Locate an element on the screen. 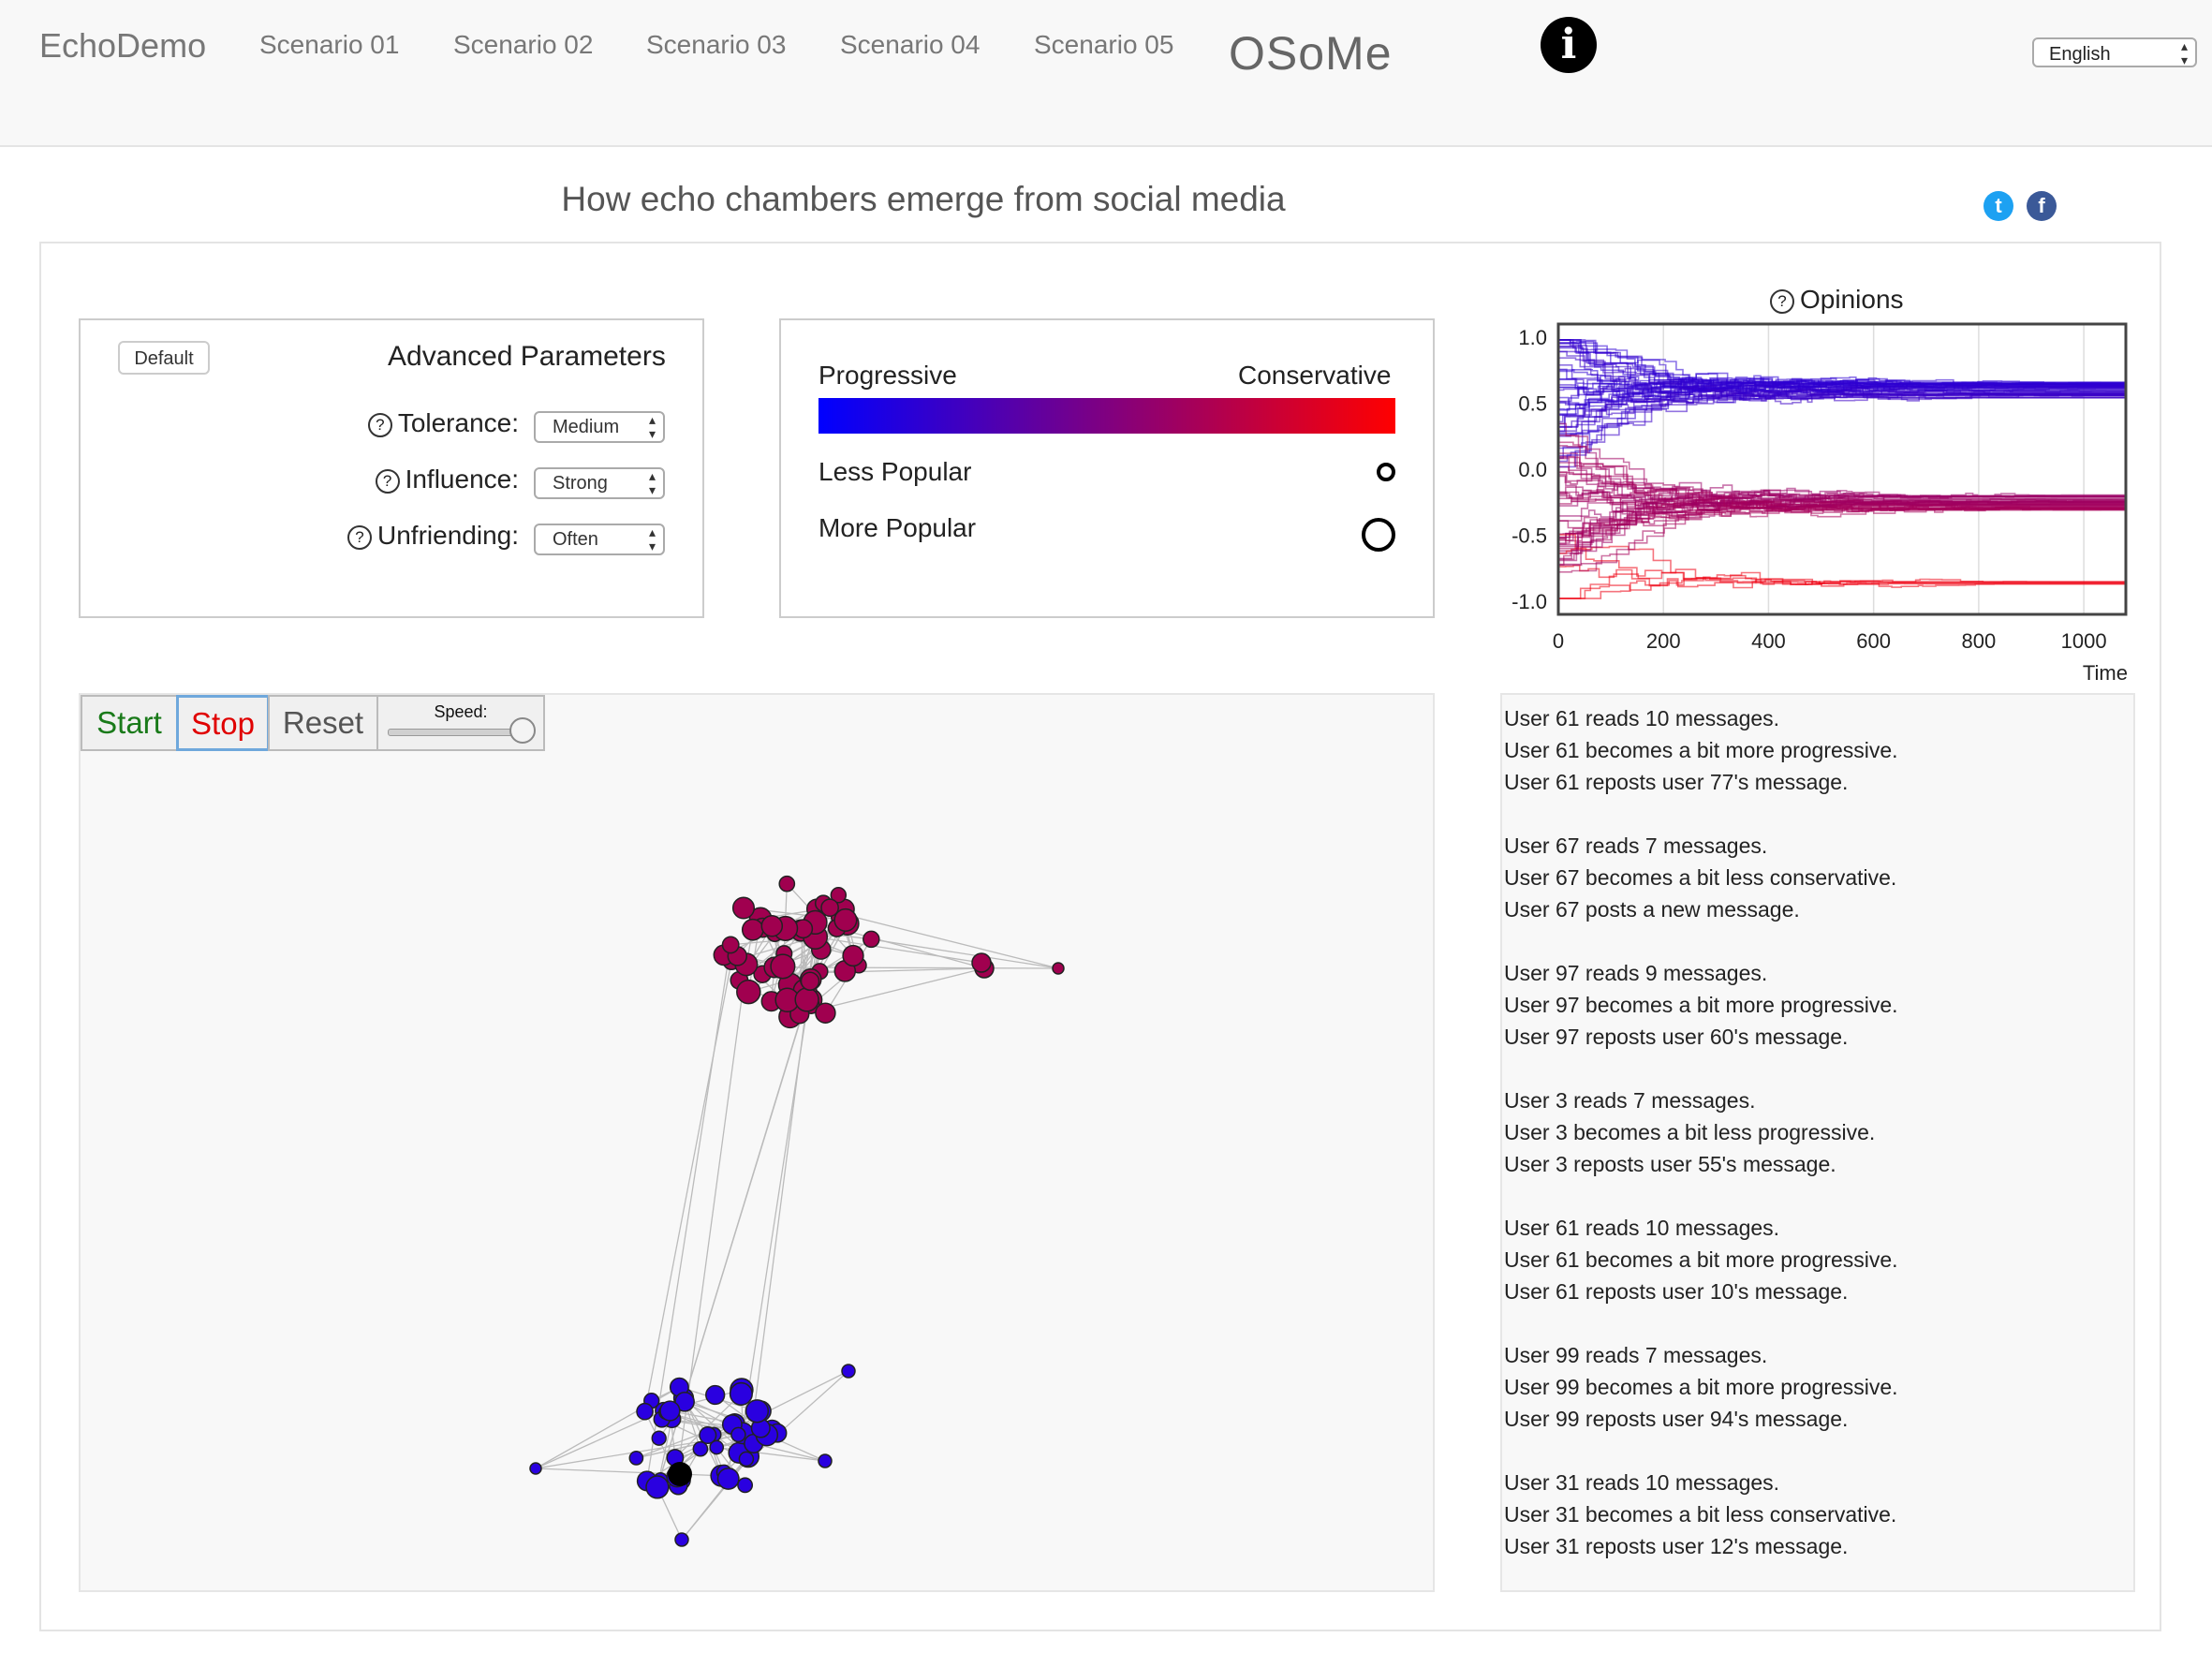  brand-link: EchoDemo is located at coordinates (123, 45).